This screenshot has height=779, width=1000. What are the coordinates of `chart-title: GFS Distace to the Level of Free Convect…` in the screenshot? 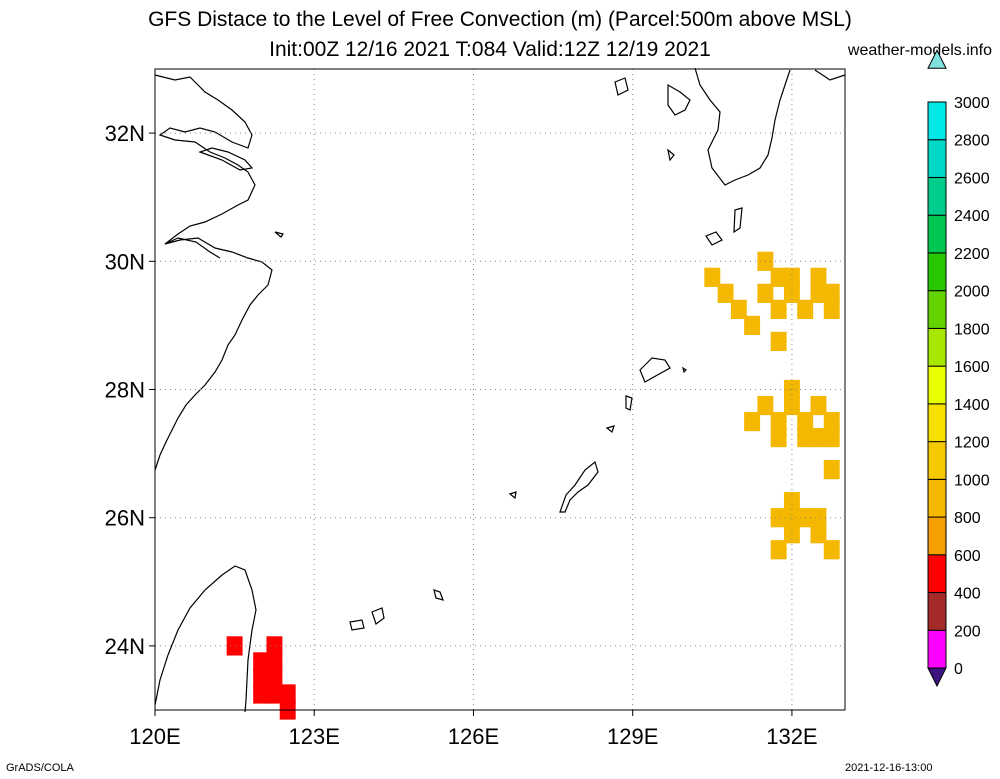 It's located at (500, 19).